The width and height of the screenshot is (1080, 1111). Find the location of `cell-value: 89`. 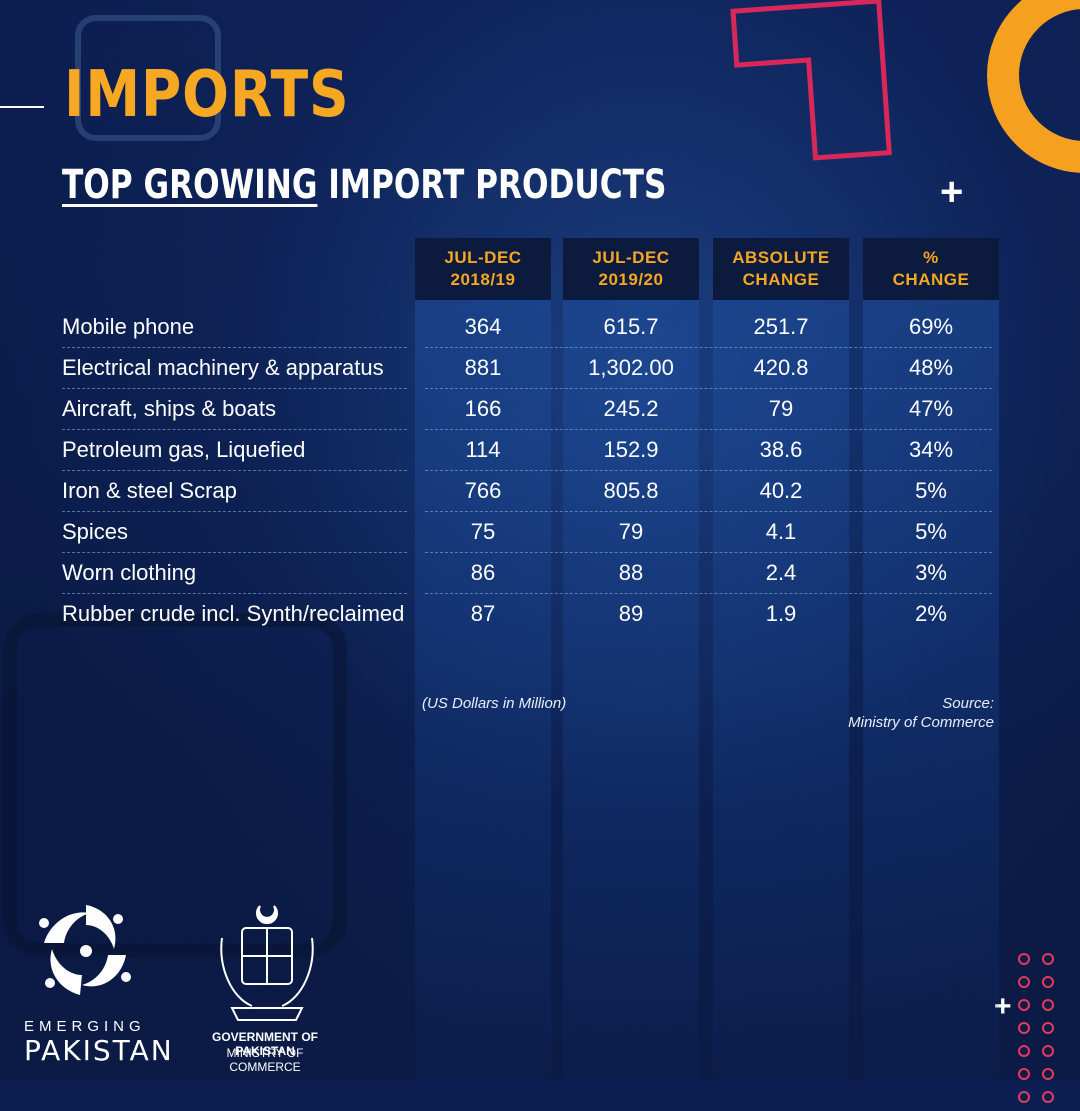

cell-value: 89 is located at coordinates (631, 613).